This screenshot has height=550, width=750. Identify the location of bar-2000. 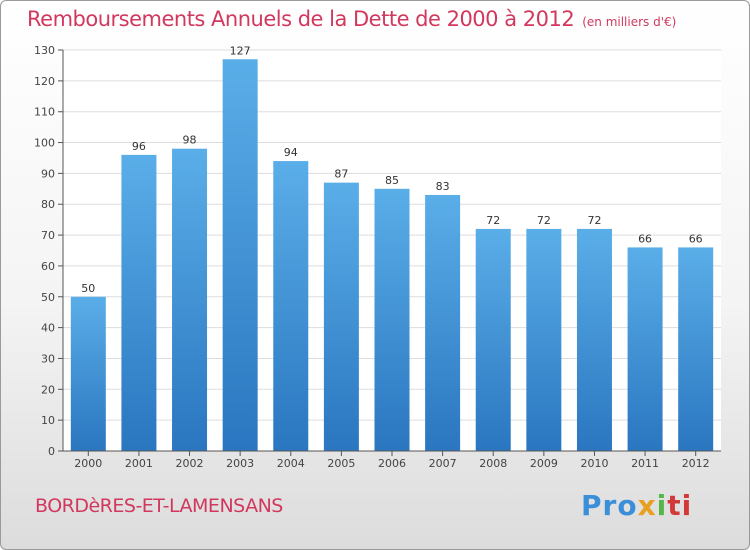
(88, 373).